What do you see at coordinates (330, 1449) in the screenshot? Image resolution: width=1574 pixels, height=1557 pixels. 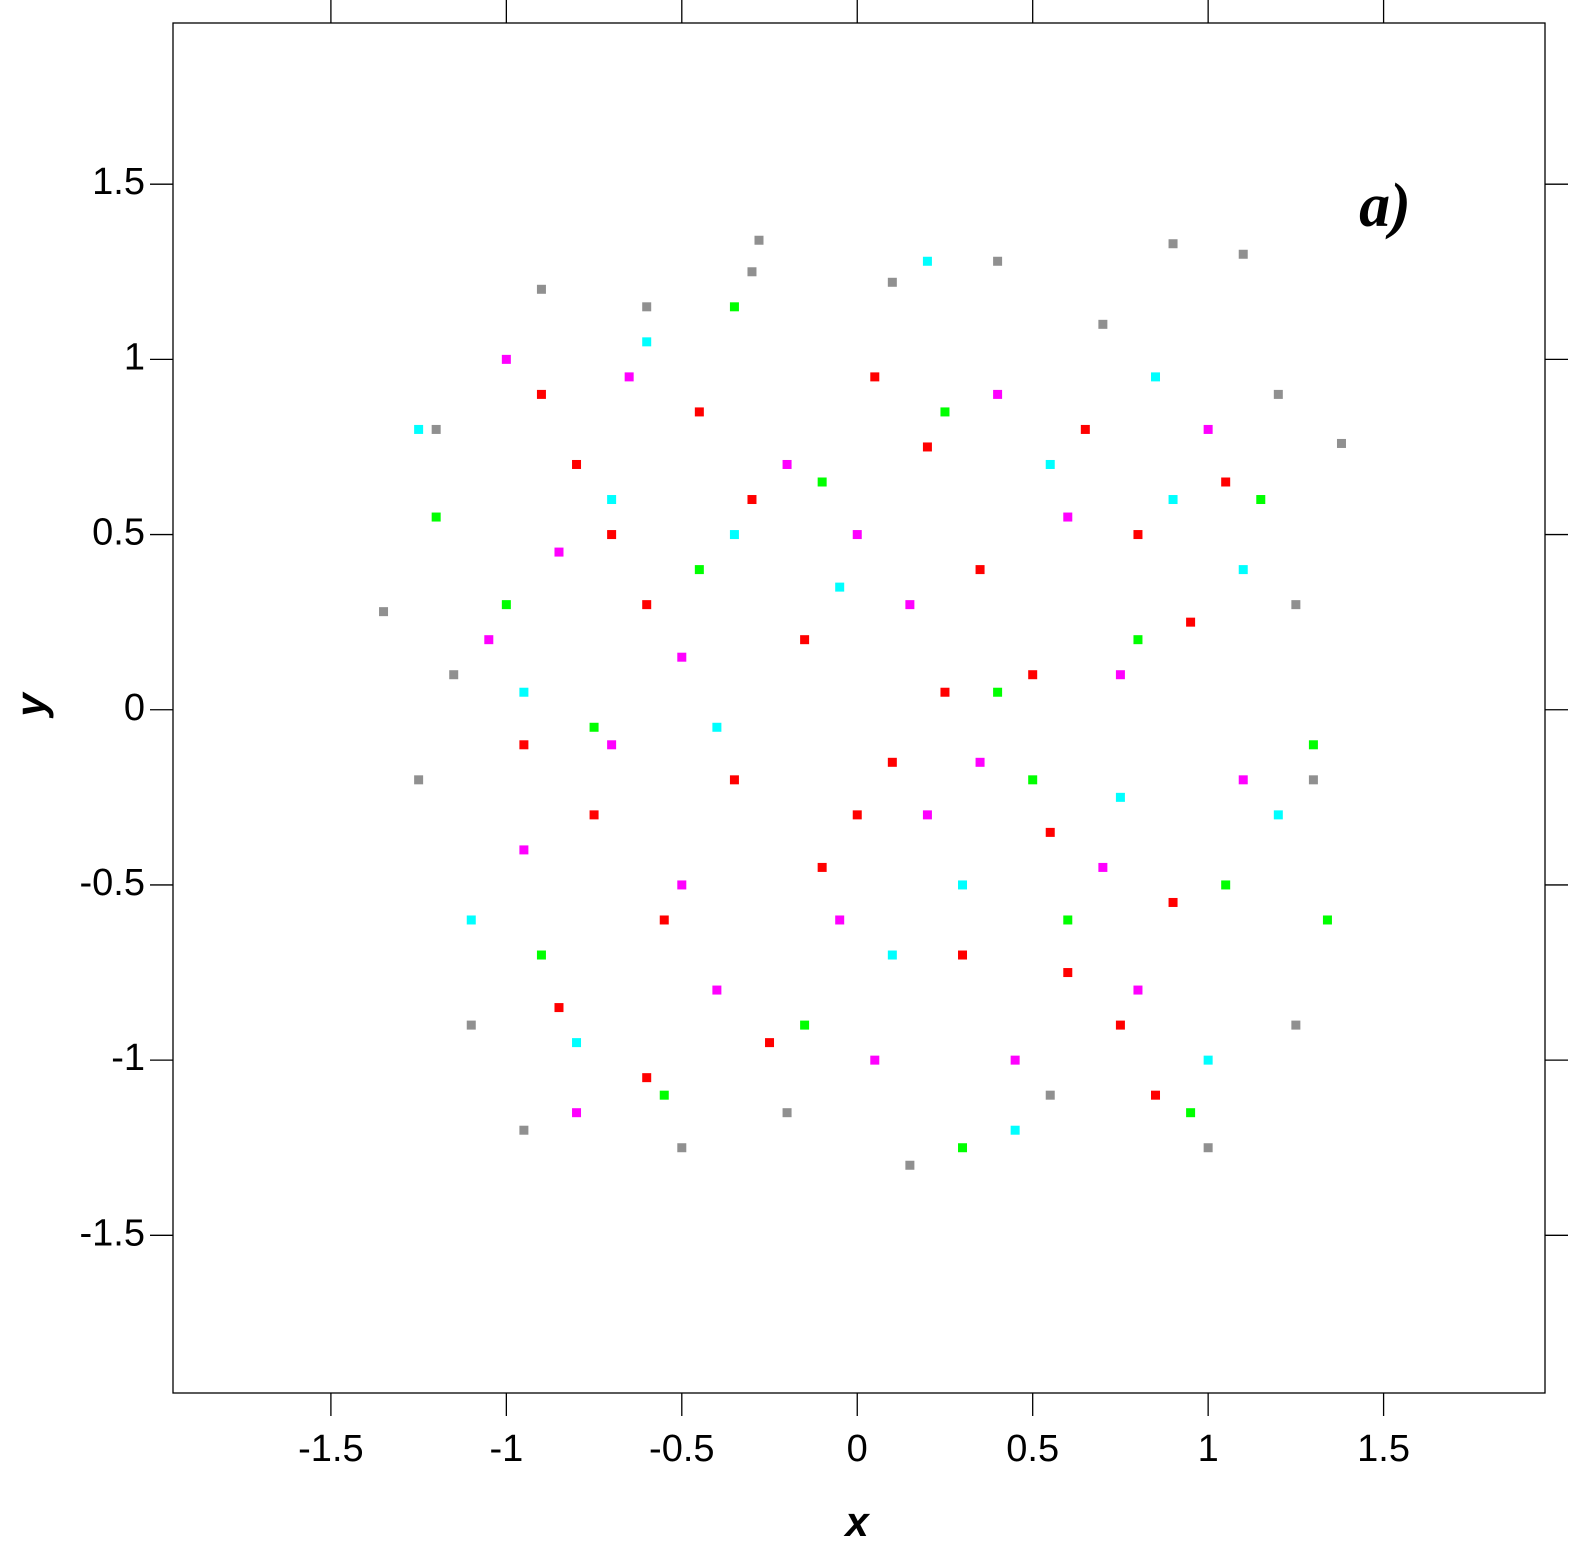 I see `x-tick-label: -1.5` at bounding box center [330, 1449].